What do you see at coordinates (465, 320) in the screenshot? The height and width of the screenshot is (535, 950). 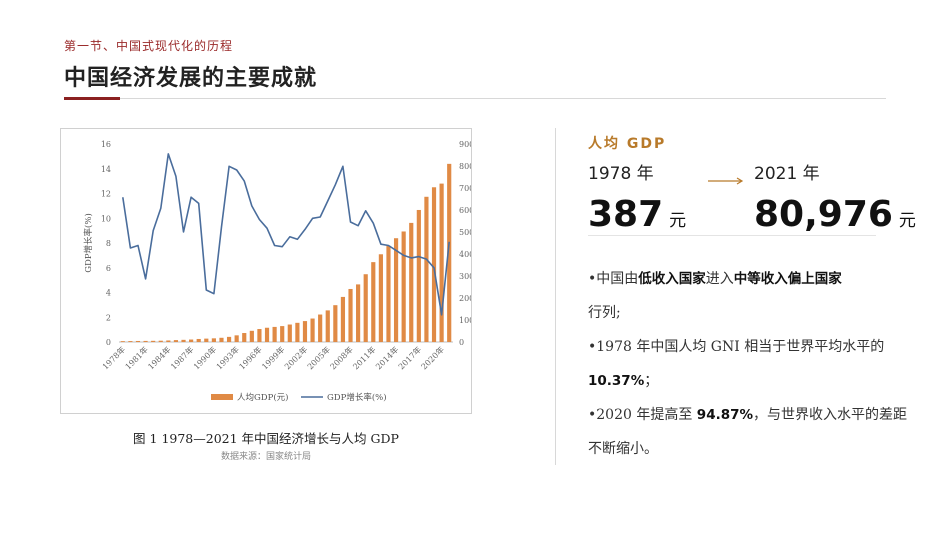 I see `y-right-tick-label: 10000` at bounding box center [465, 320].